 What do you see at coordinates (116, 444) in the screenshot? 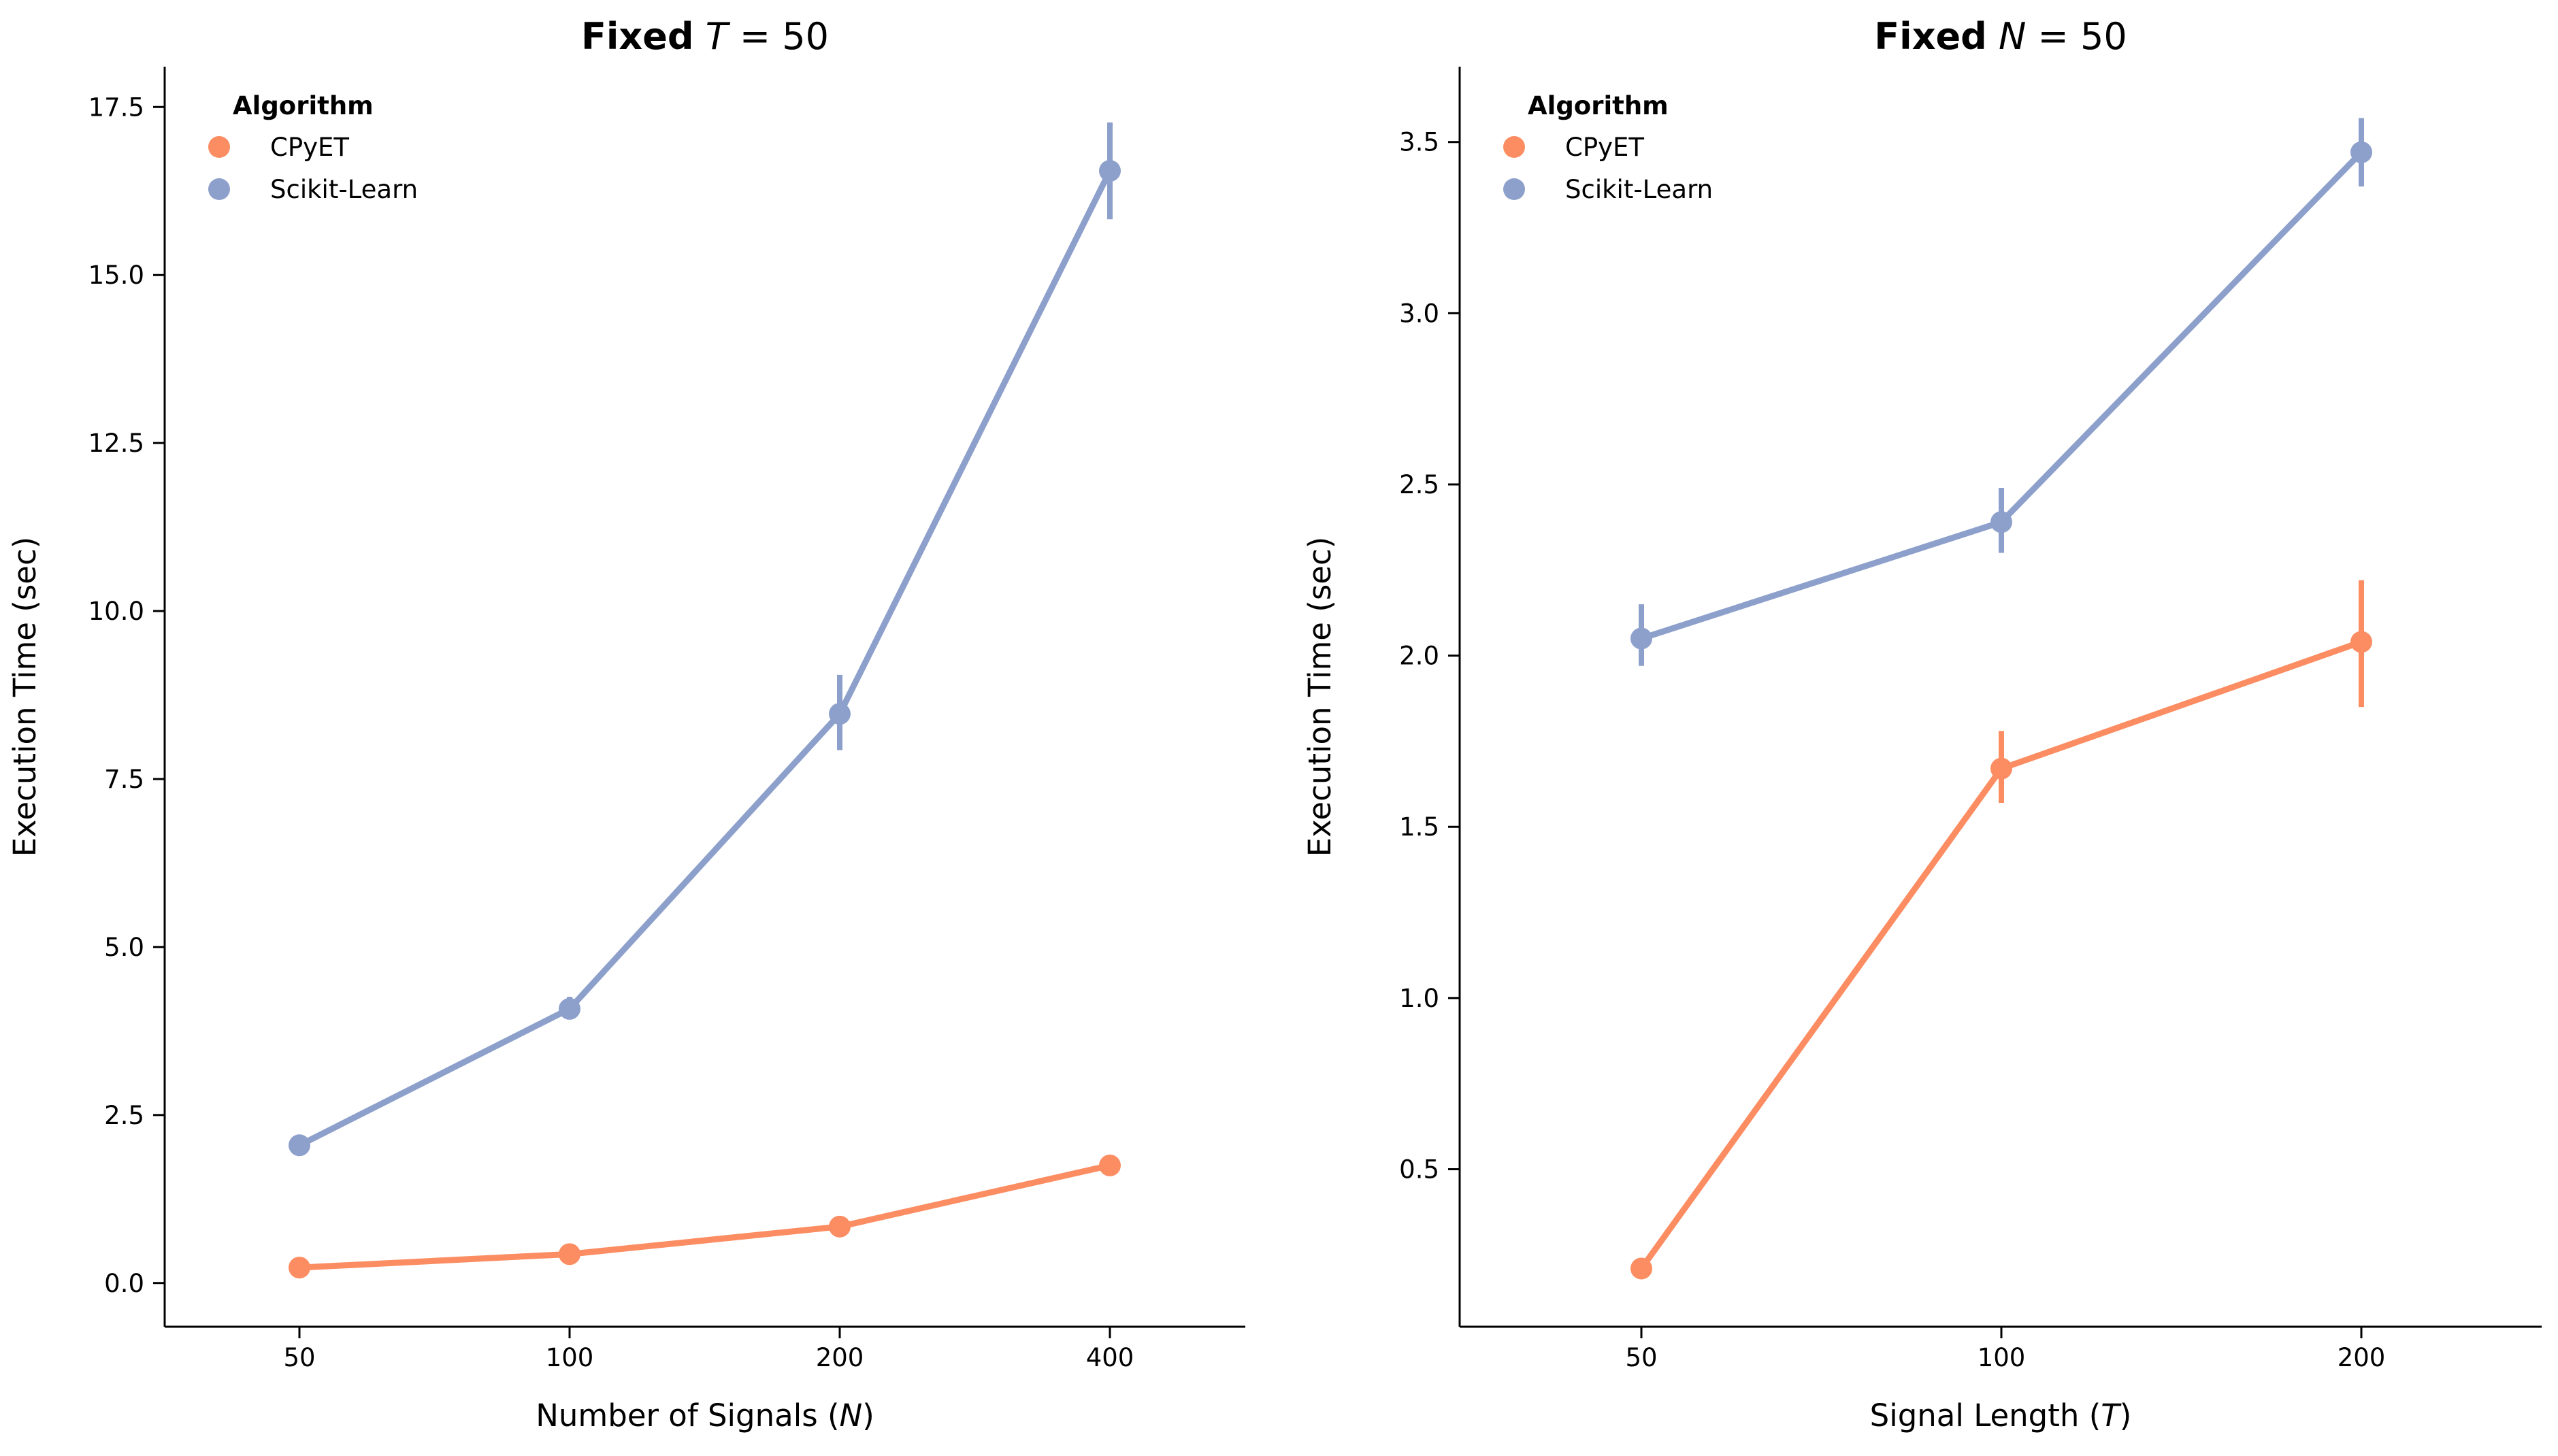
I see `y-tick-label: 12.5` at bounding box center [116, 444].